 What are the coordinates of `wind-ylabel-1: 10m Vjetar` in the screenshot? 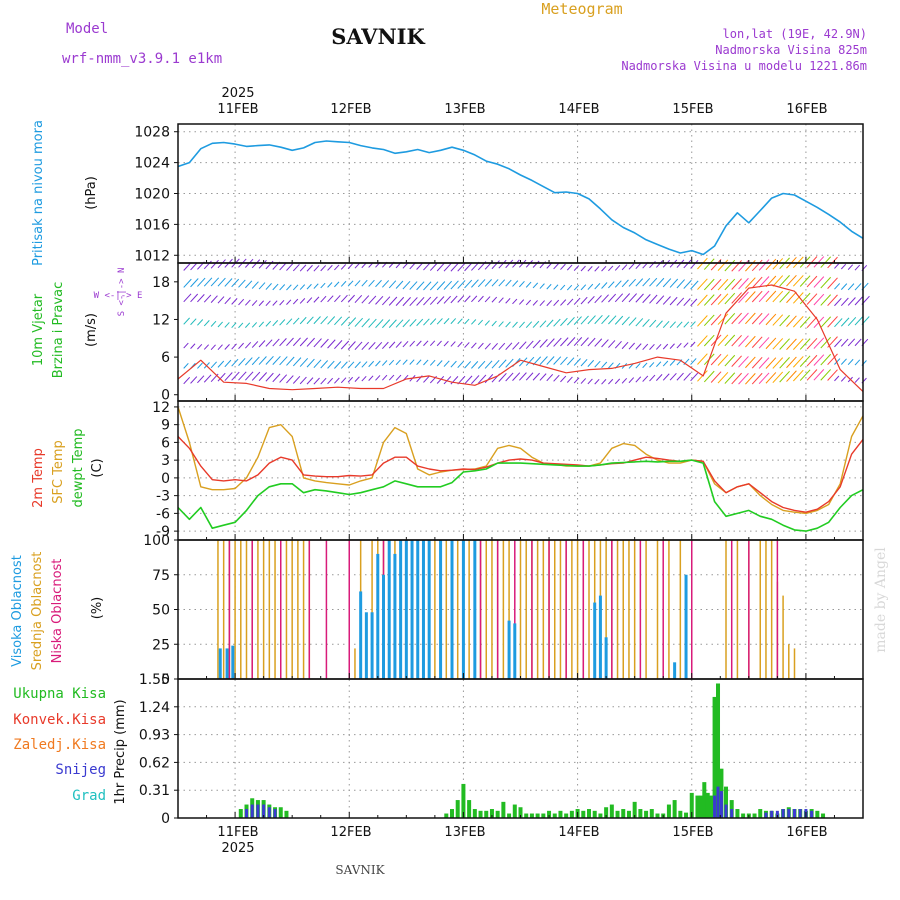 It's located at (38, 329).